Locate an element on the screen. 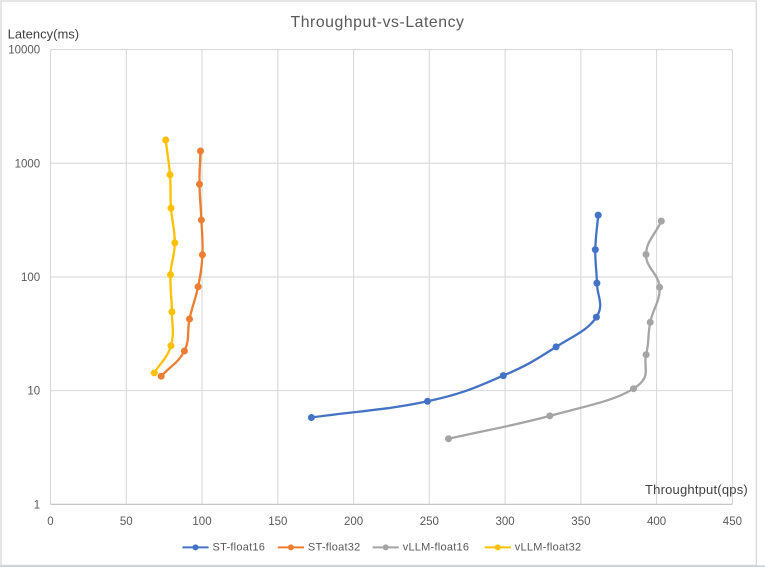  svg-text: 10000 is located at coordinates (24, 51).